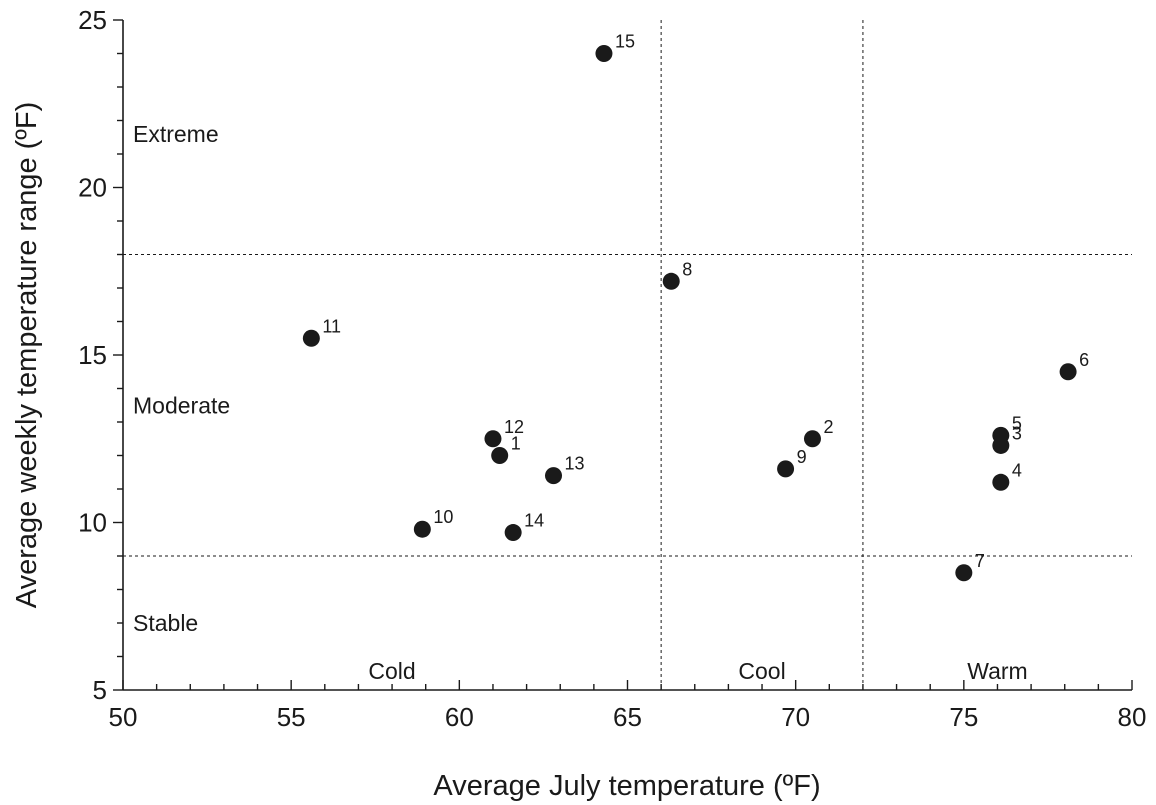  What do you see at coordinates (100, 690) in the screenshot?
I see `y-tick-label: 5` at bounding box center [100, 690].